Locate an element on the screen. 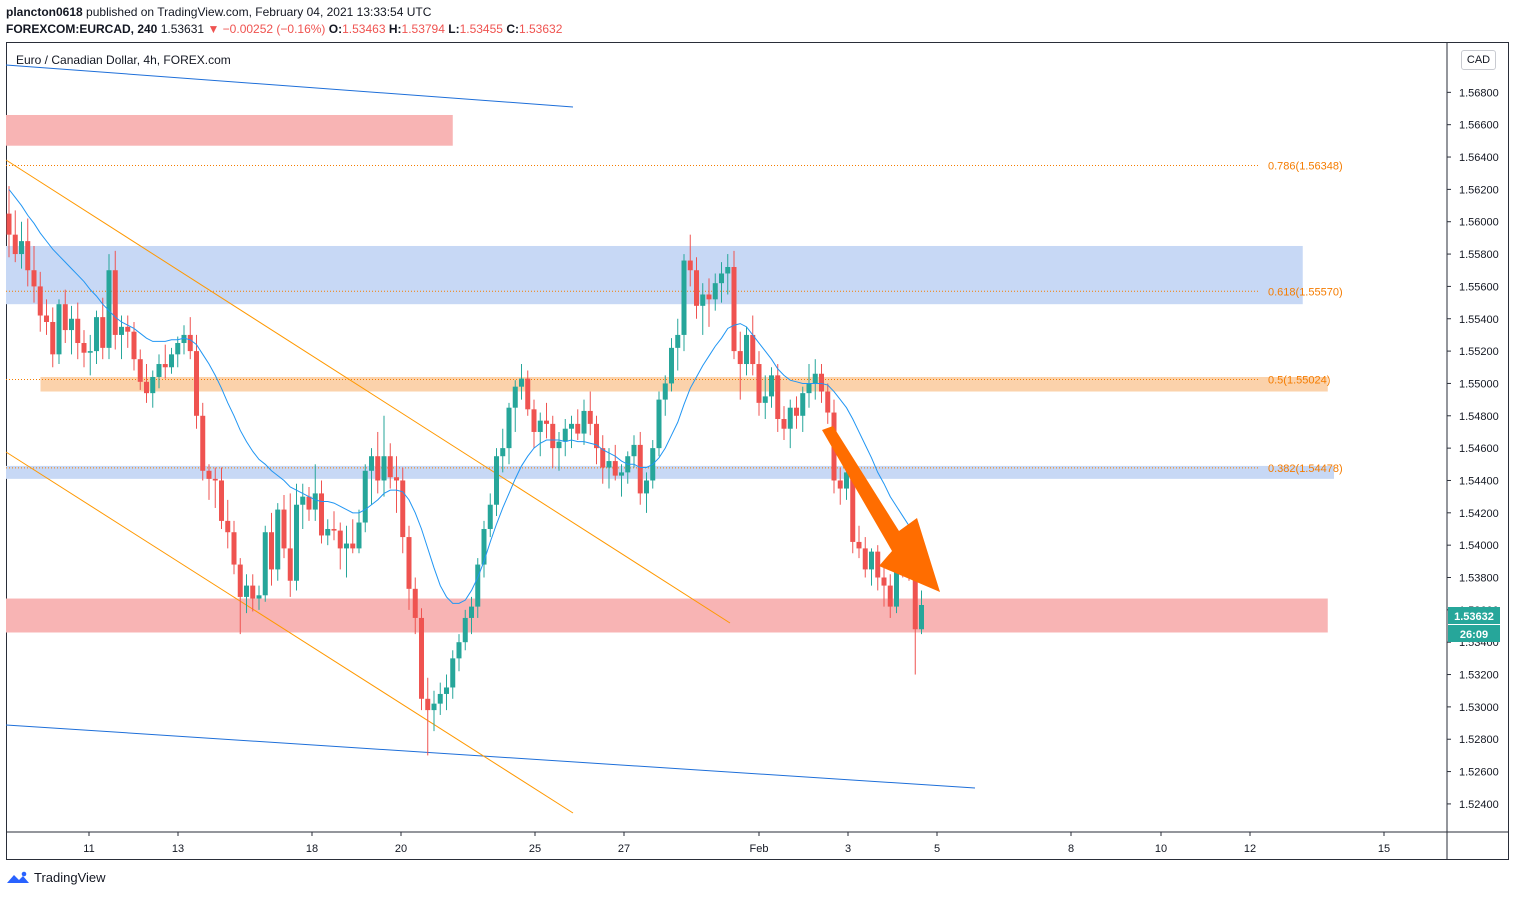 This screenshot has width=1516, height=898. y-tick-label: 1.55400 is located at coordinates (1479, 320).